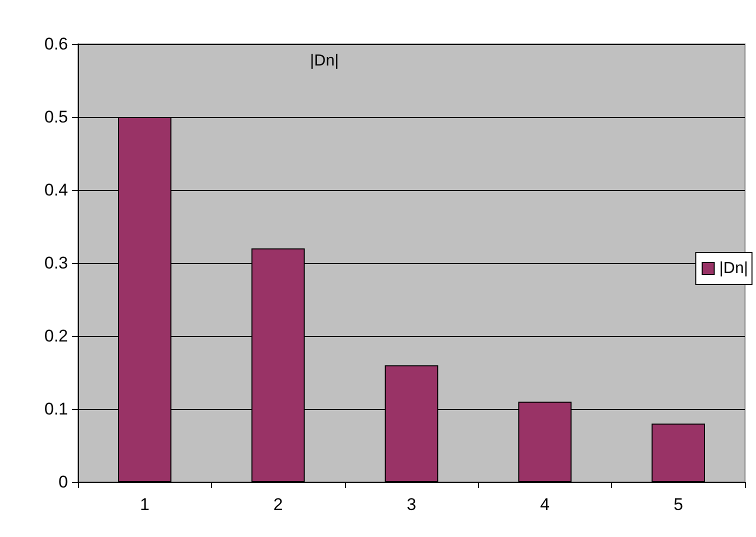 Image resolution: width=756 pixels, height=537 pixels. Describe the element at coordinates (278, 504) in the screenshot. I see `x-tick-label: 2` at that location.